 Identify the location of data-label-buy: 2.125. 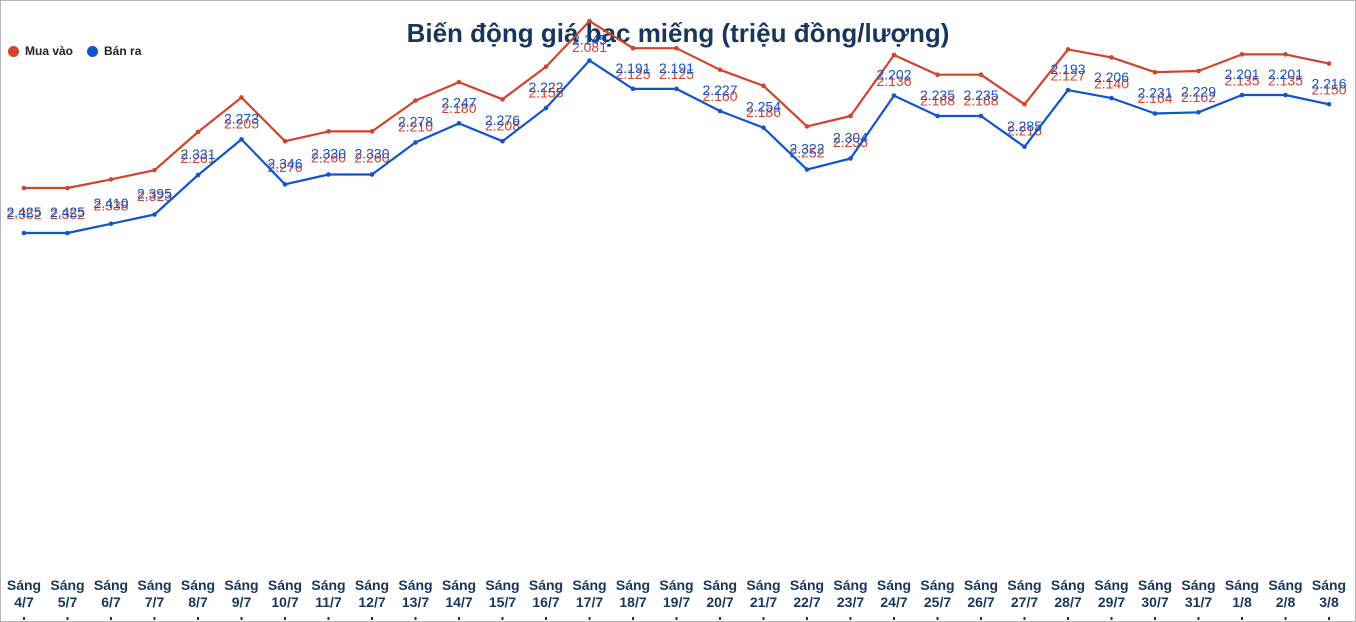
(676, 74).